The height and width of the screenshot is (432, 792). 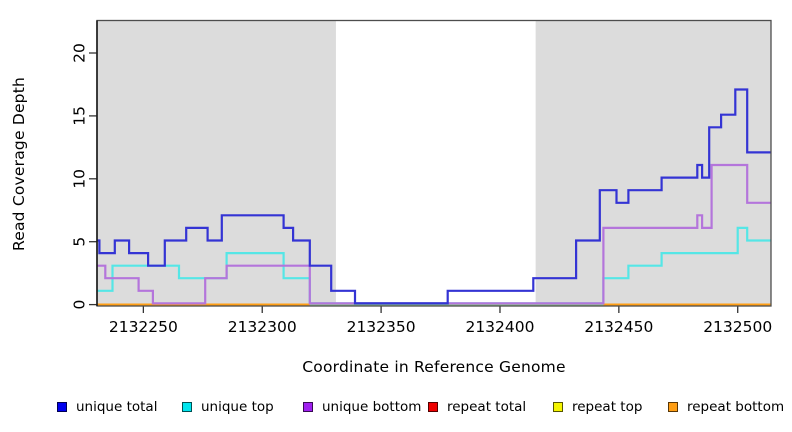 What do you see at coordinates (499, 327) in the screenshot?
I see `x-axis-tick-label: 2132400` at bounding box center [499, 327].